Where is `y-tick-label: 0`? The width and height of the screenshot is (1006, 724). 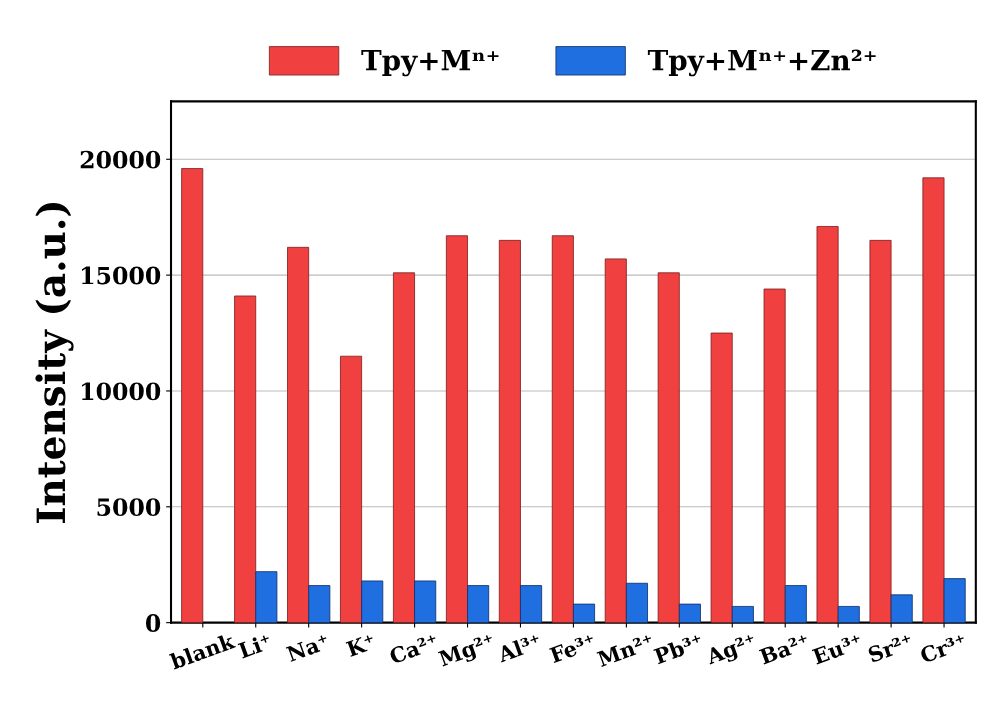
y-tick-label: 0 is located at coordinates (153, 623).